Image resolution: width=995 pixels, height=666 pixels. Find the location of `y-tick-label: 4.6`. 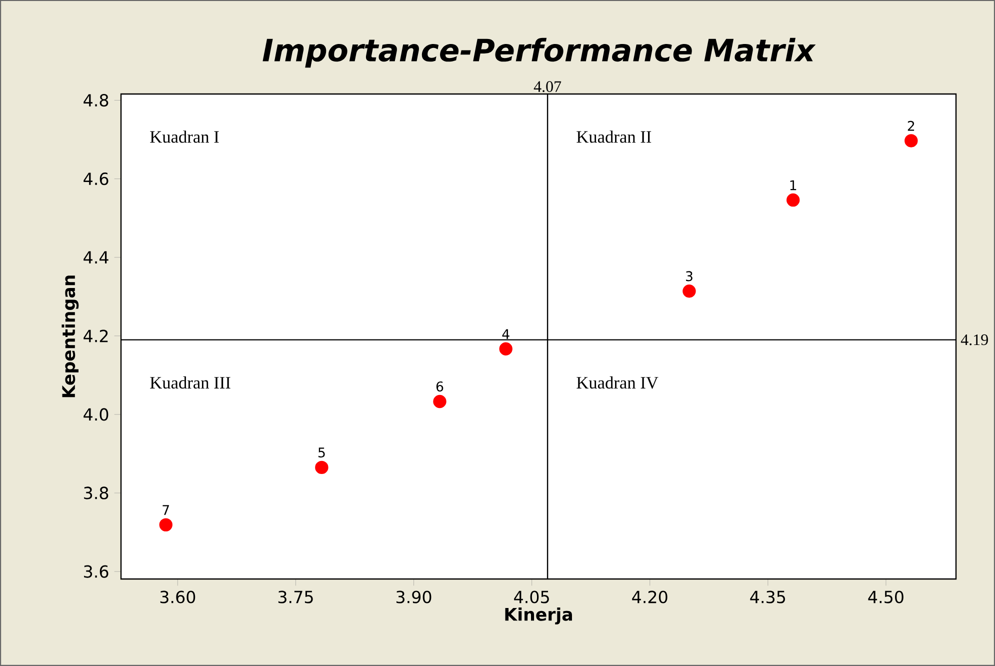

y-tick-label: 4.6 is located at coordinates (96, 179).